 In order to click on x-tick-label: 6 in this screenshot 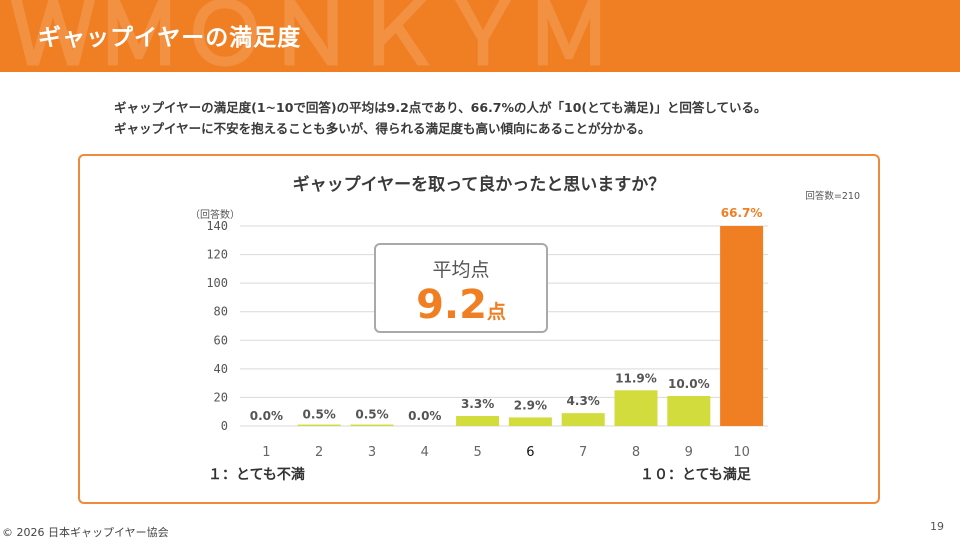, I will do `click(530, 452)`.